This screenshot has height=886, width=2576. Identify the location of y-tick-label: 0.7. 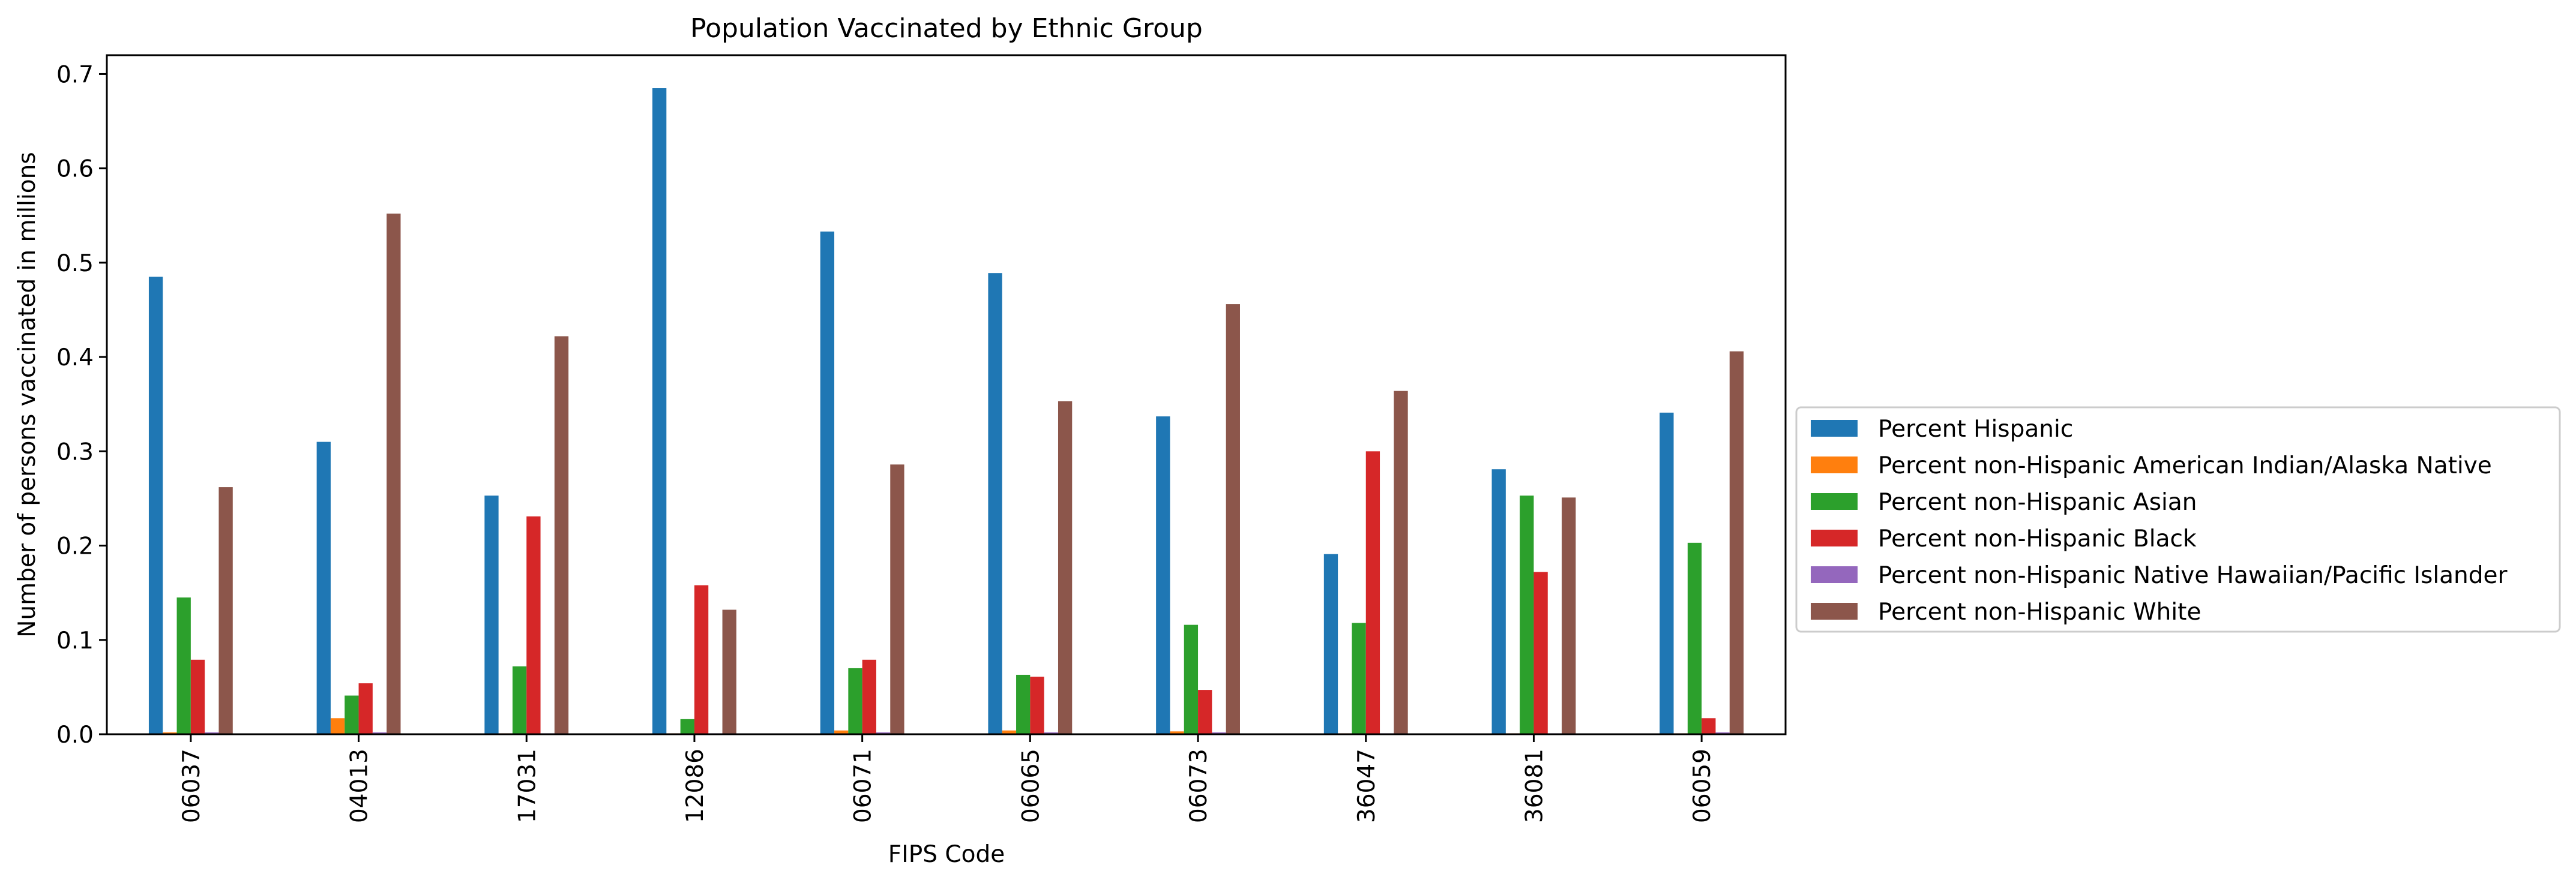
(75, 74).